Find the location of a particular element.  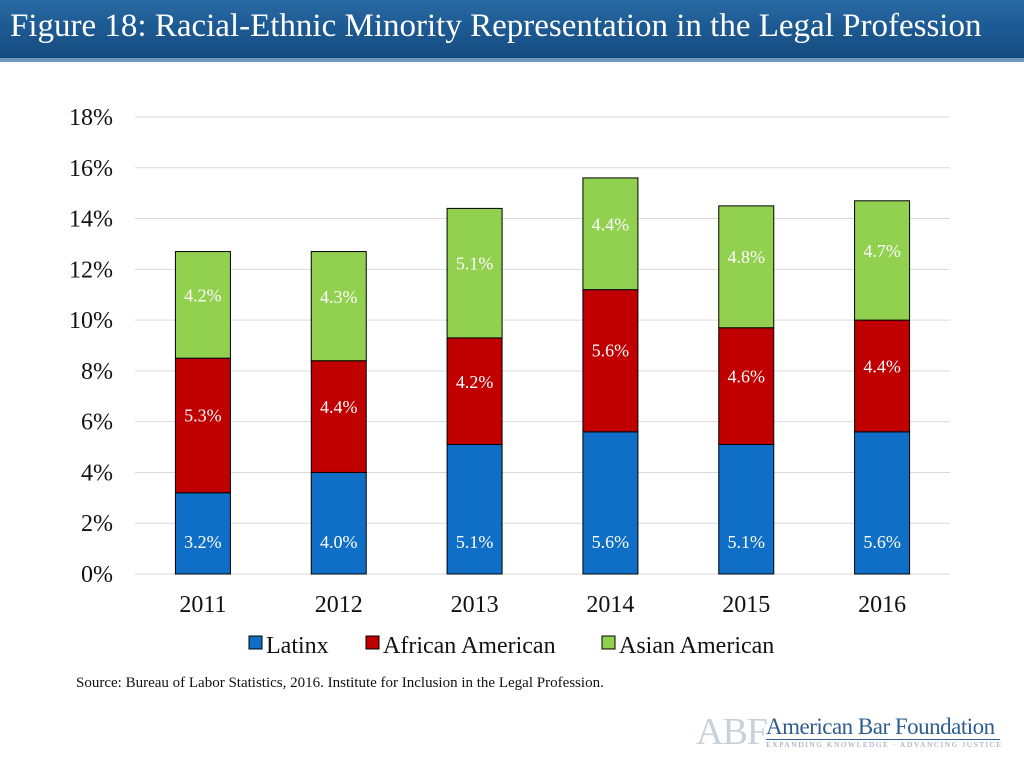

bar-latinx-2015 is located at coordinates (746, 509).